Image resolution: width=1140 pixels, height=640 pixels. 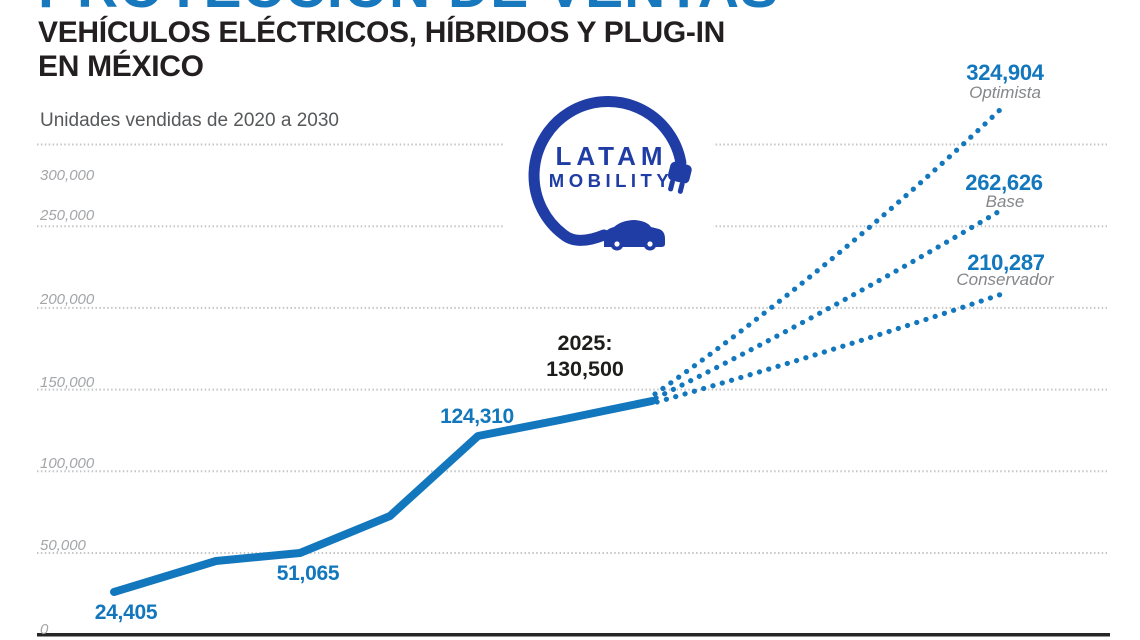 I want to click on scenario-name-optimista: Optimista, so click(x=1005, y=92).